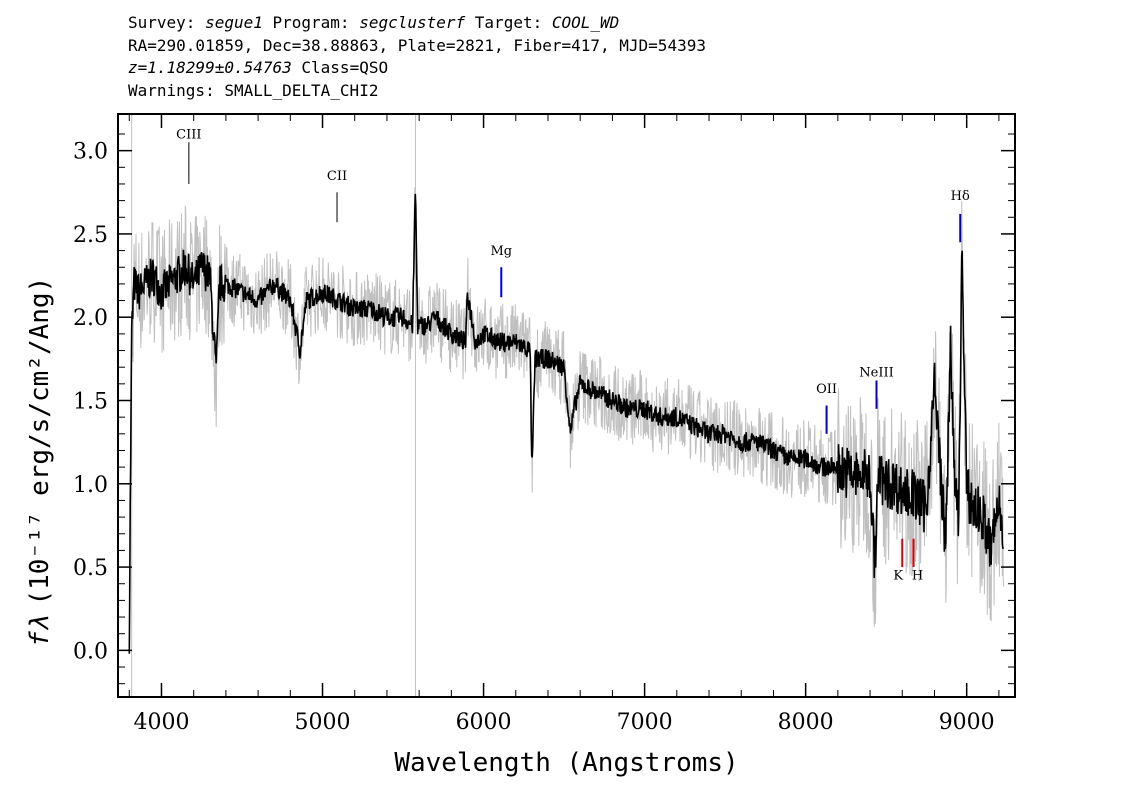 The width and height of the screenshot is (1134, 810). I want to click on x-tick-label-5000: 5000, so click(323, 722).